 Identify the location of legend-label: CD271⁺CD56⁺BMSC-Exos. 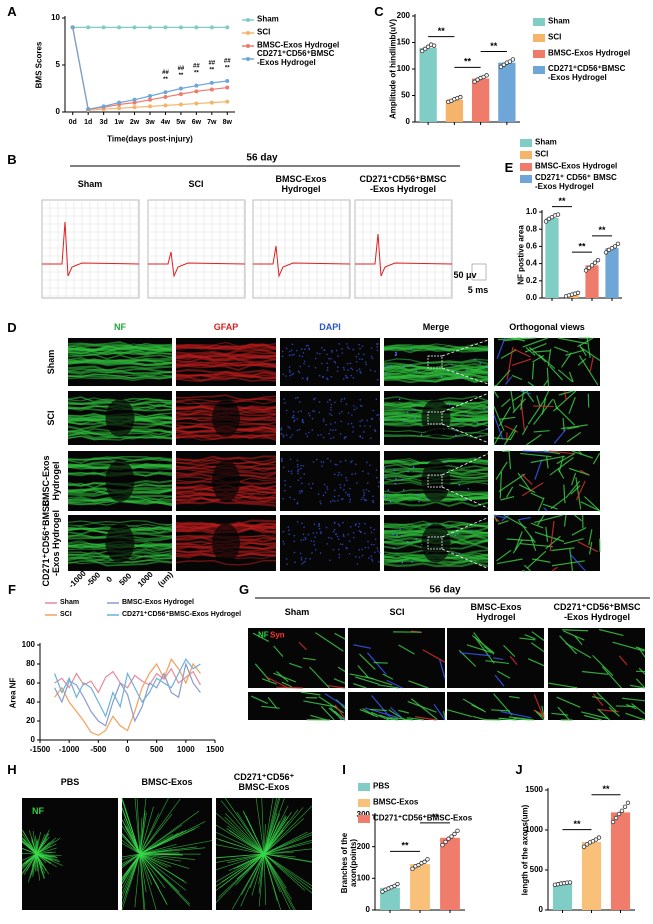
(423, 818).